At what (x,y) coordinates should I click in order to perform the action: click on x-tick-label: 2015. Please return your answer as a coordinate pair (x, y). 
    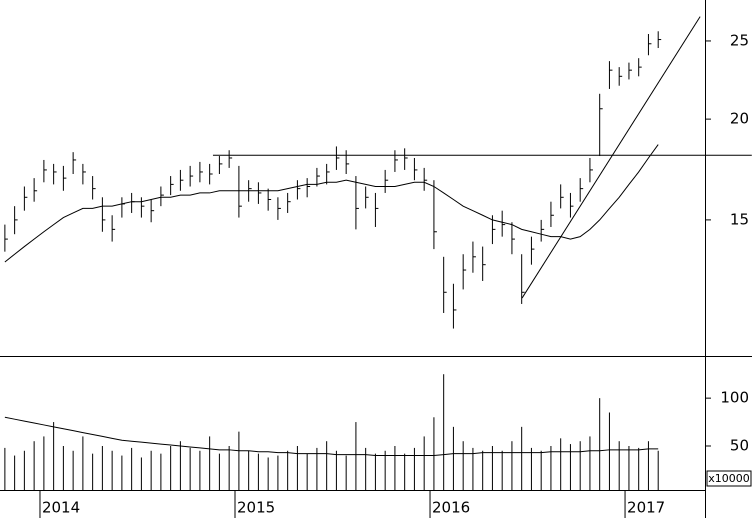
    Looking at the image, I should click on (256, 508).